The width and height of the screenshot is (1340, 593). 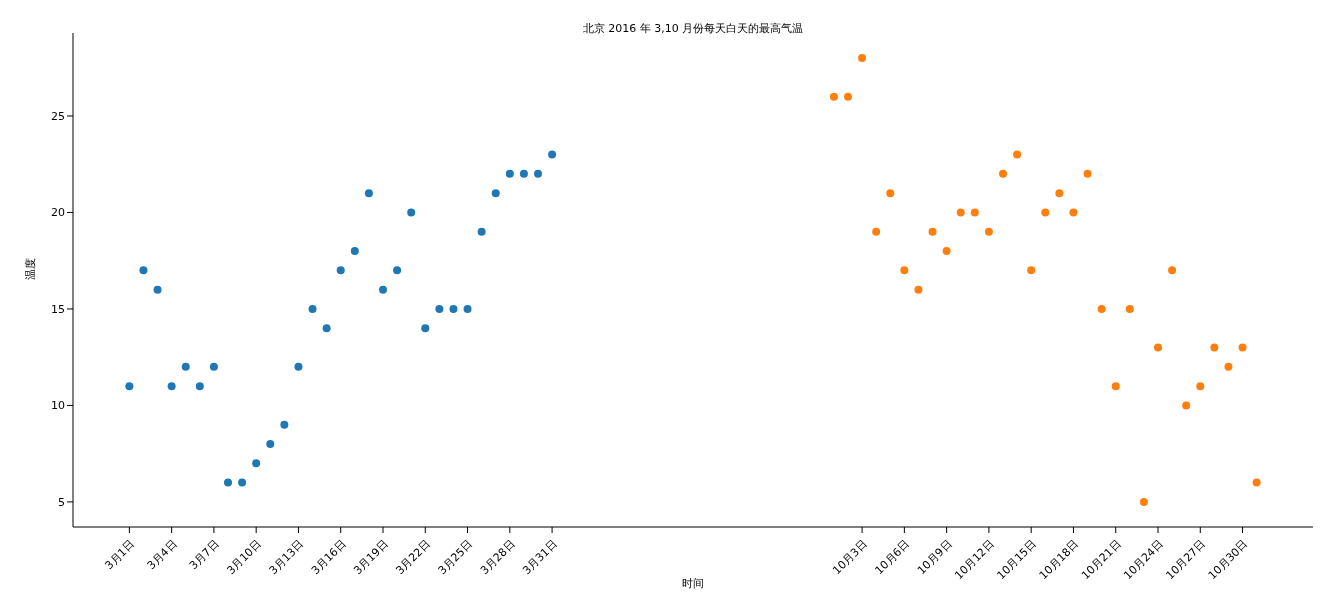 What do you see at coordinates (455, 557) in the screenshot?
I see `x-tick-label: 3月25日` at bounding box center [455, 557].